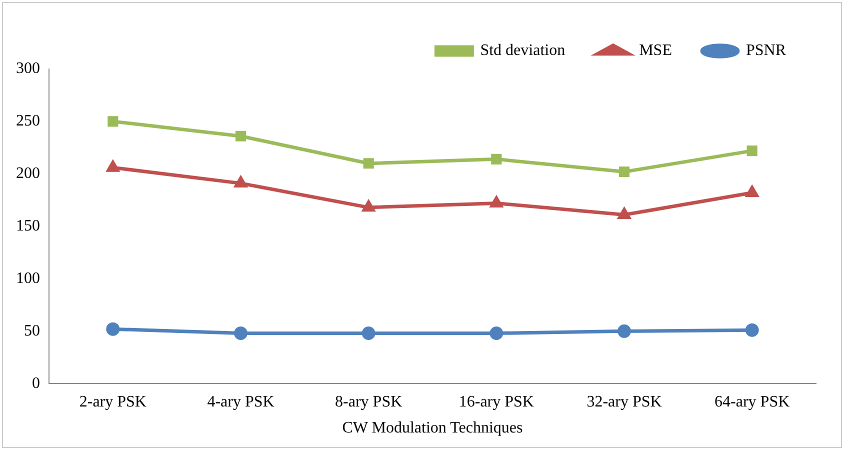 The height and width of the screenshot is (450, 844). What do you see at coordinates (28, 226) in the screenshot?
I see `y-tick-label: 150` at bounding box center [28, 226].